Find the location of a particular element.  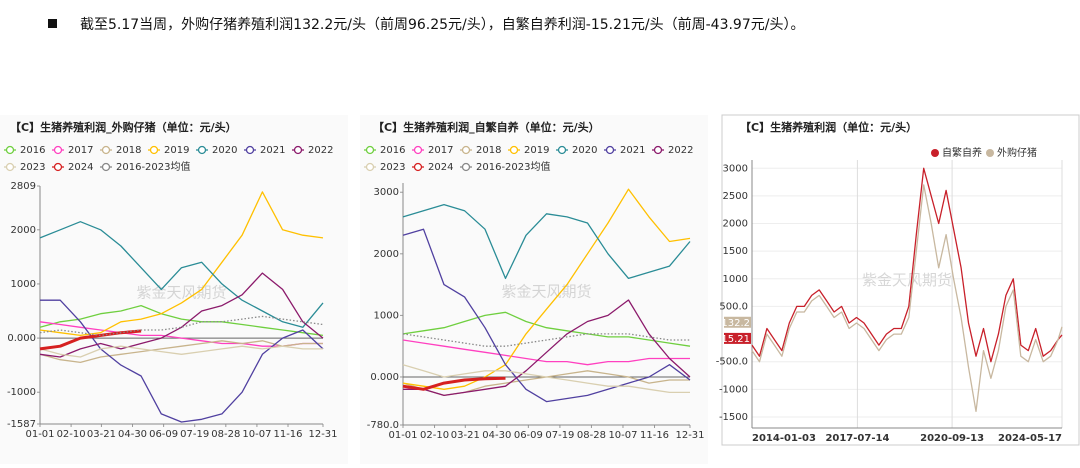

y-tick-label: 500.0 is located at coordinates (733, 306).